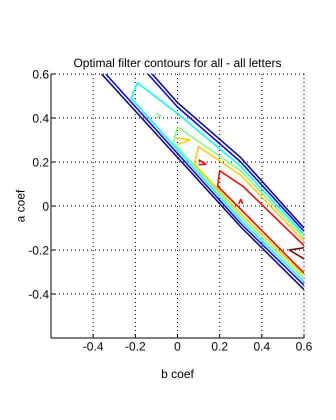 This screenshot has height=420, width=336. What do you see at coordinates (39, 250) in the screenshot?
I see `y-tick-label: -0.2` at bounding box center [39, 250].